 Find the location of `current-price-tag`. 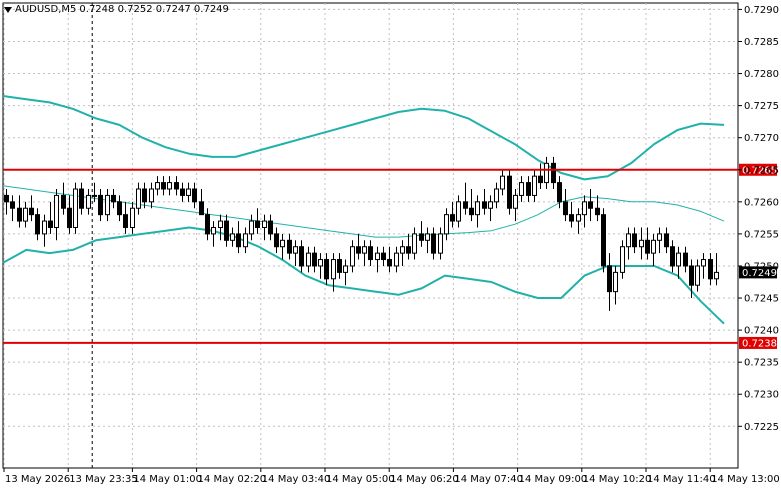

current-price-tag is located at coordinates (758, 272).